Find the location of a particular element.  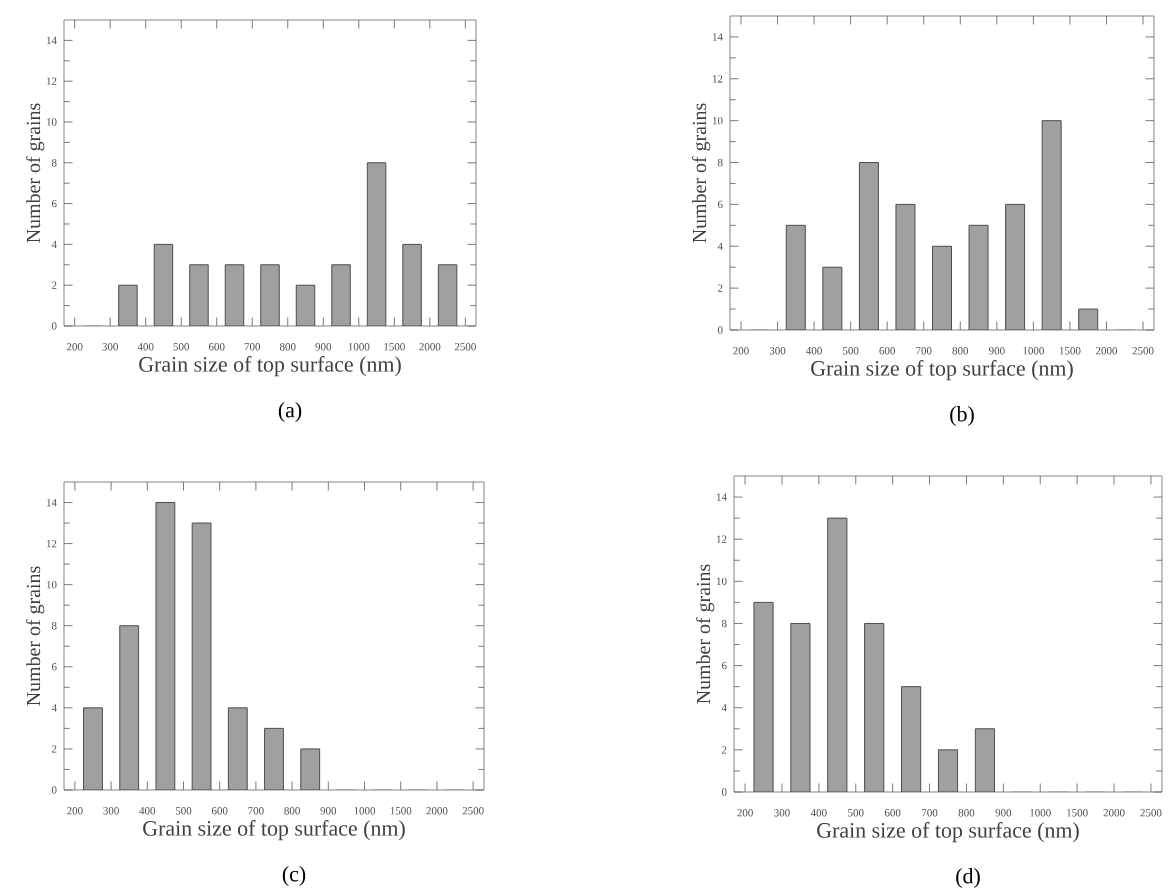

text: (d) is located at coordinates (968, 877).